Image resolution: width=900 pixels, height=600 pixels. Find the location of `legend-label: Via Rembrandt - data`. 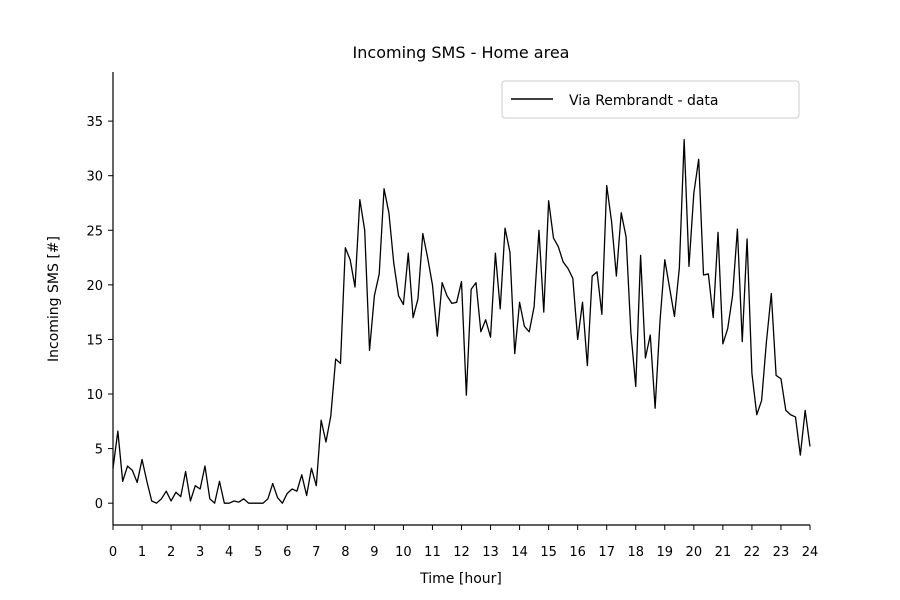

legend-label: Via Rembrandt - data is located at coordinates (644, 101).